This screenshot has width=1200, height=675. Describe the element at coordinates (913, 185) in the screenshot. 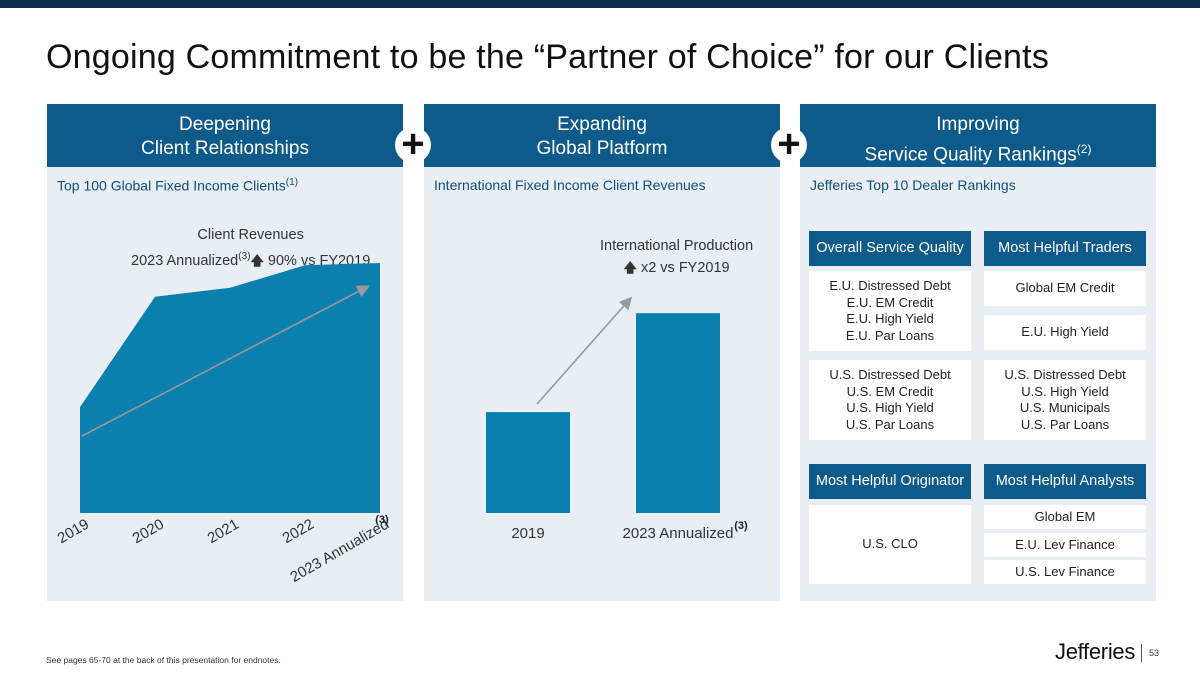

I see `panel3-subtitle: Jefferies Top 10 Dealer Rankings` at that location.